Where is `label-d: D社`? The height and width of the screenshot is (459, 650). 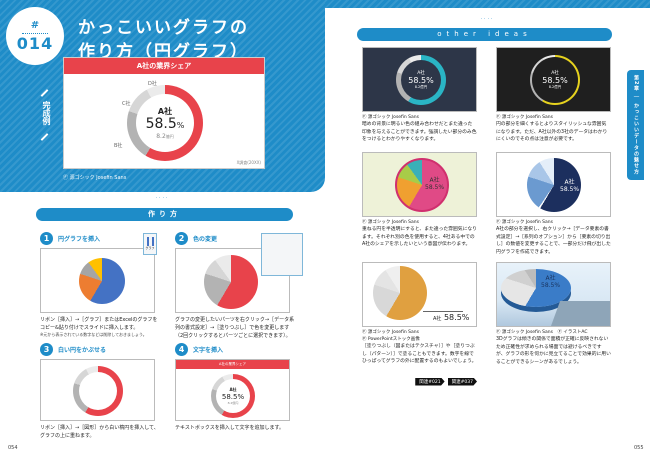 label-d: D社 is located at coordinates (152, 84).